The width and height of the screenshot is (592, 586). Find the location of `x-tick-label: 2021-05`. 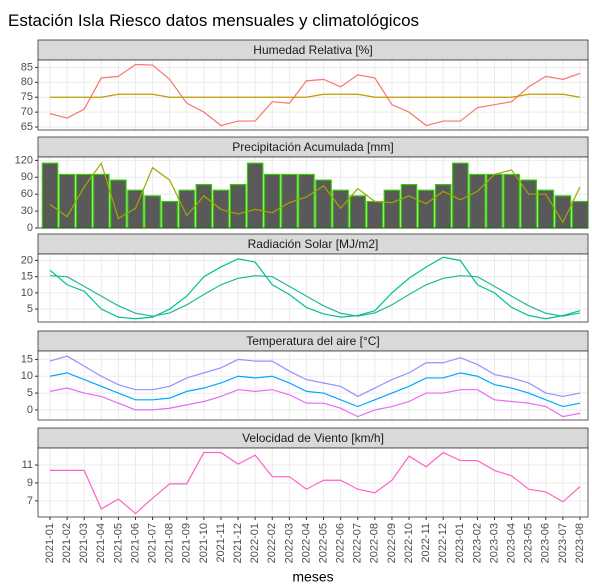

x-tick-label: 2021-05 is located at coordinates (118, 543).